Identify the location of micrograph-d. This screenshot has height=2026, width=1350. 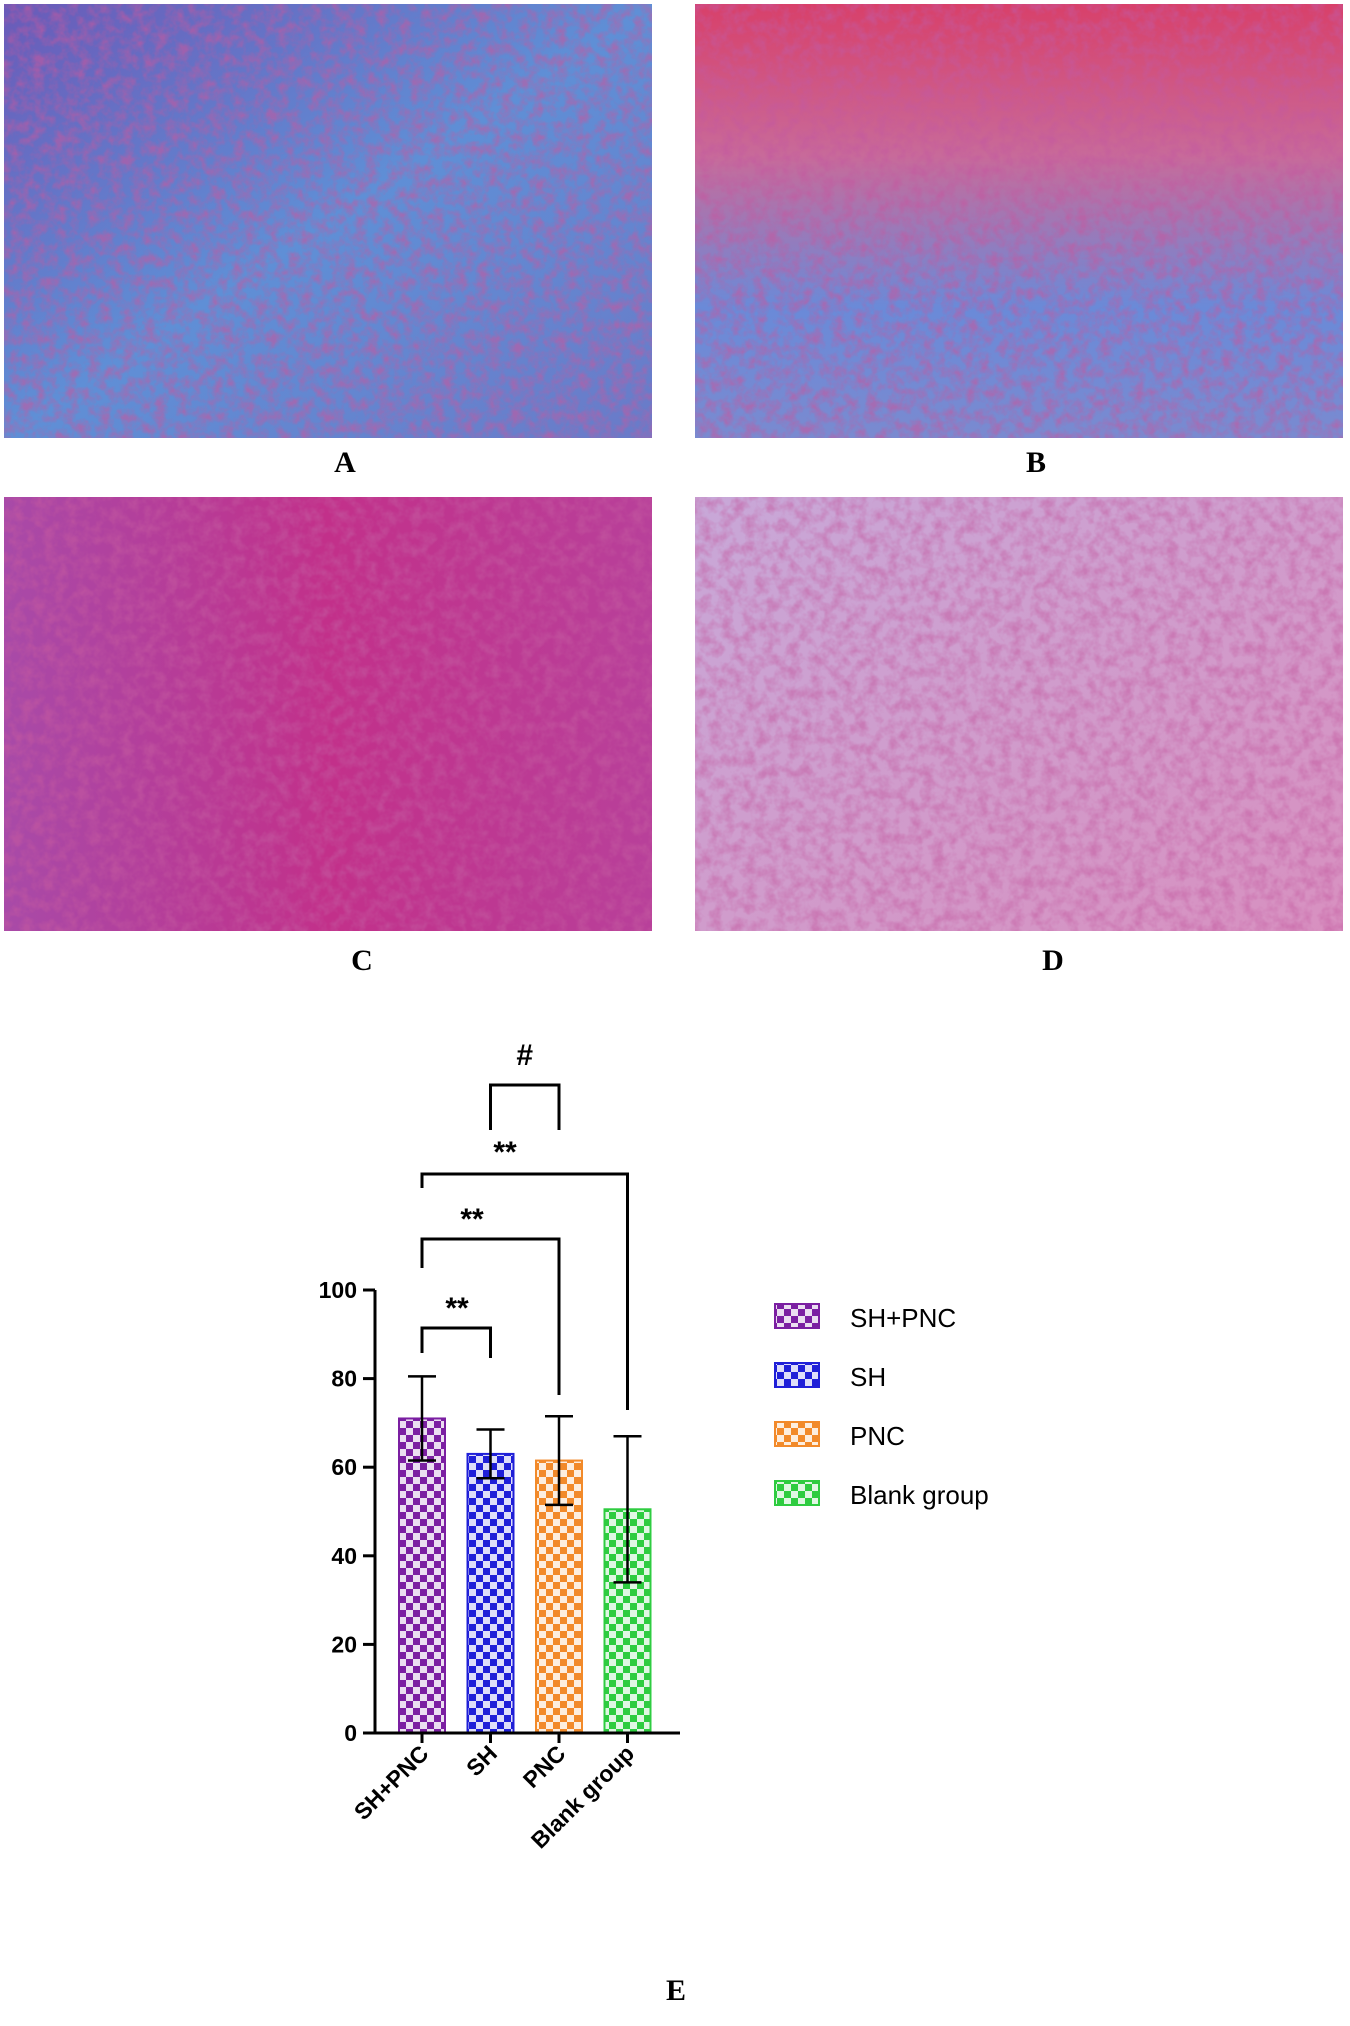
(1019, 714).